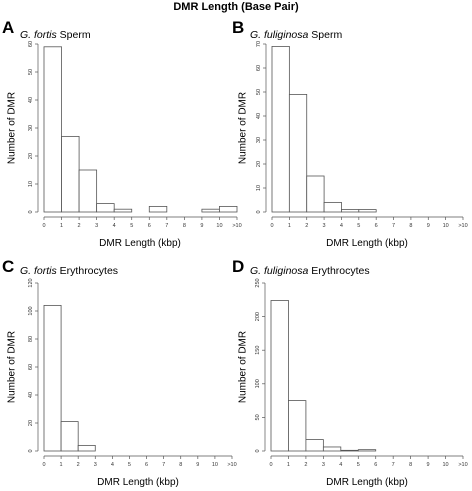 Image resolution: width=472 pixels, height=491 pixels. What do you see at coordinates (238, 266) in the screenshot?
I see `panel-letter: D` at bounding box center [238, 266].